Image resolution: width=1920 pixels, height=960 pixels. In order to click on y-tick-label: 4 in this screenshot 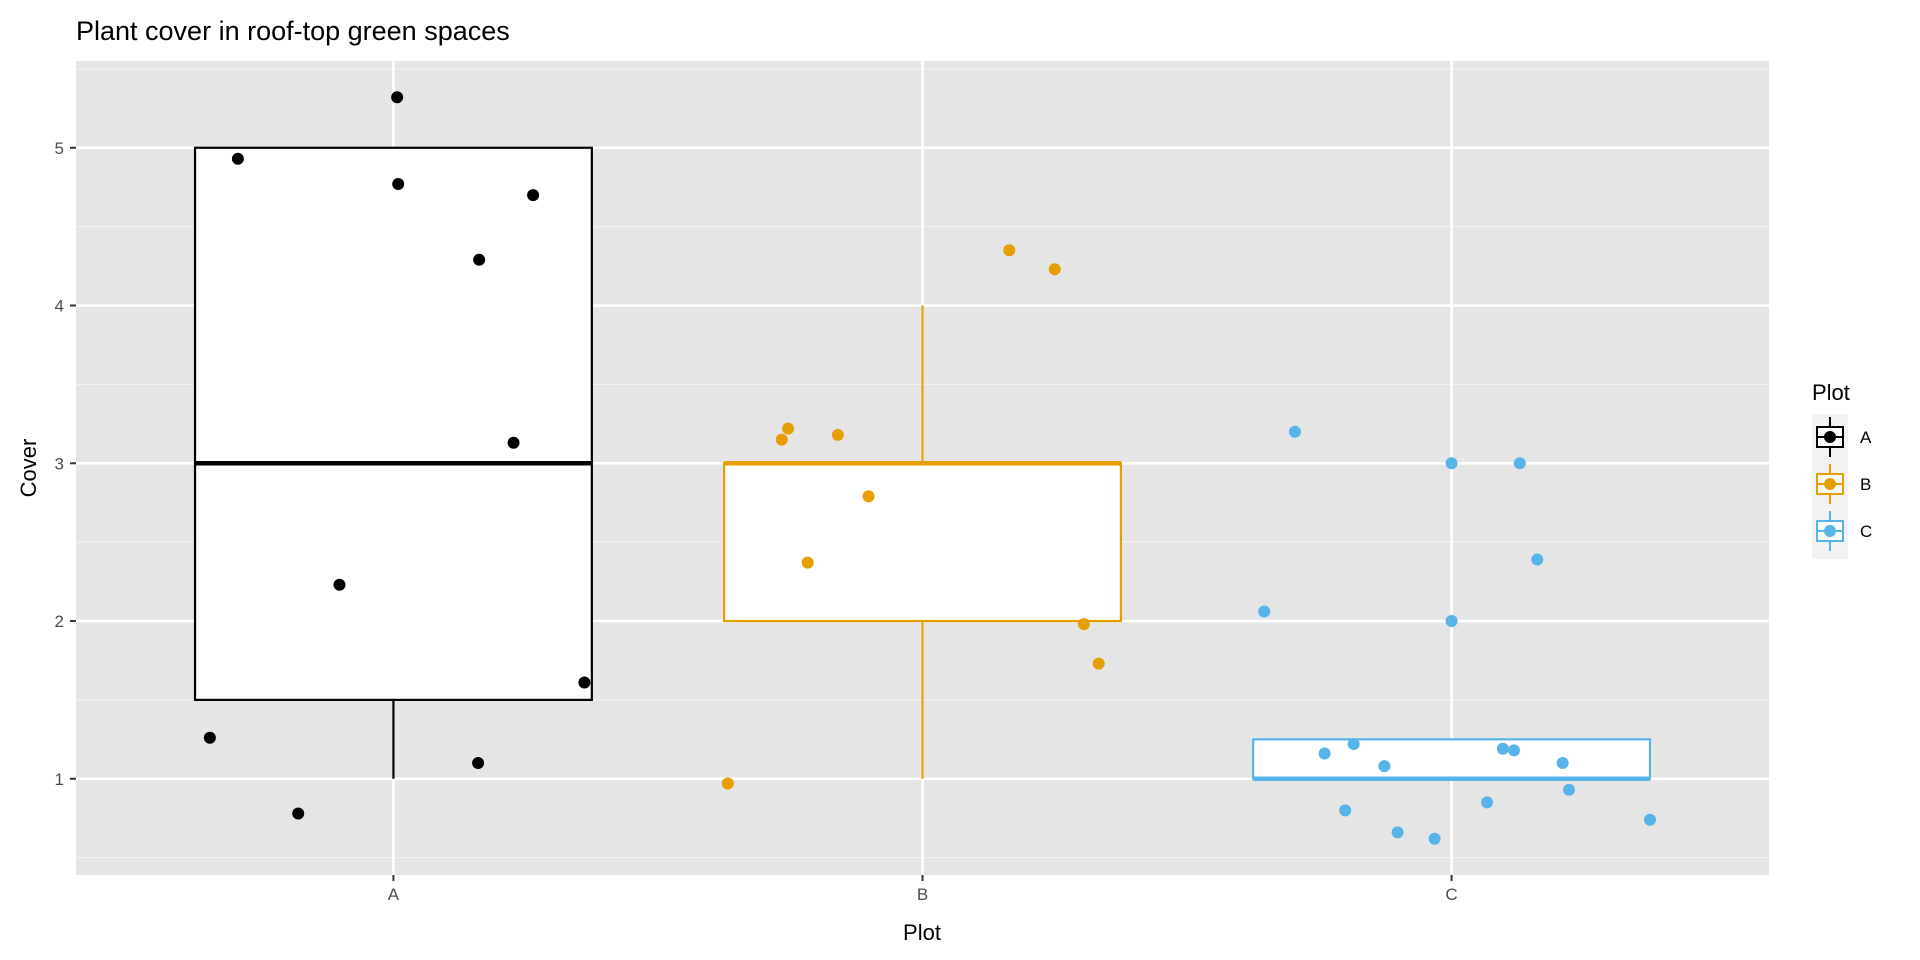, I will do `click(59, 306)`.